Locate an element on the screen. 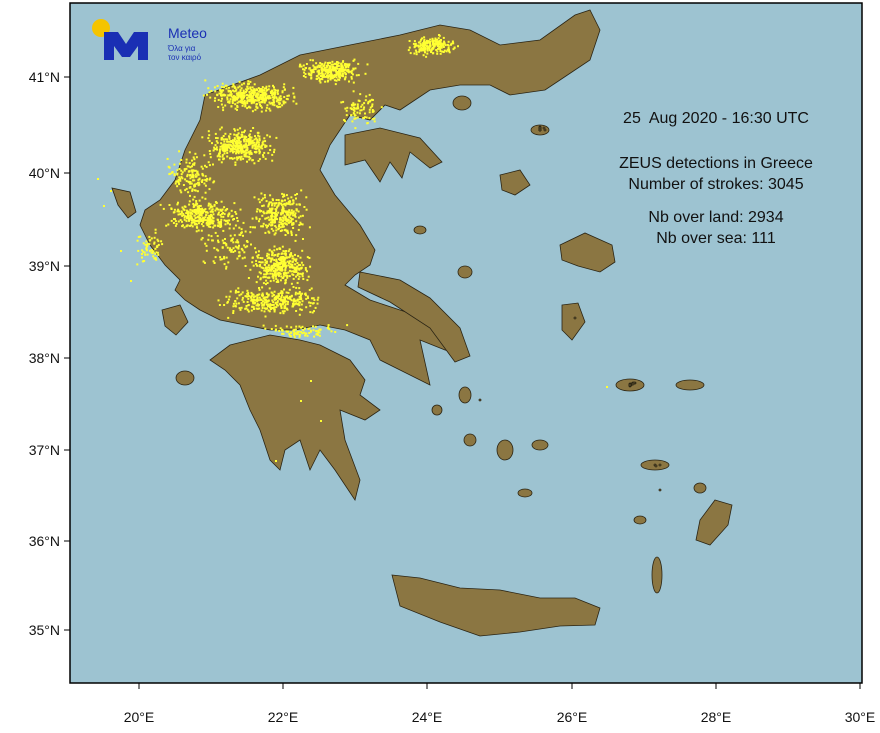  logo-tagline-2: τον καιρό is located at coordinates (185, 57).